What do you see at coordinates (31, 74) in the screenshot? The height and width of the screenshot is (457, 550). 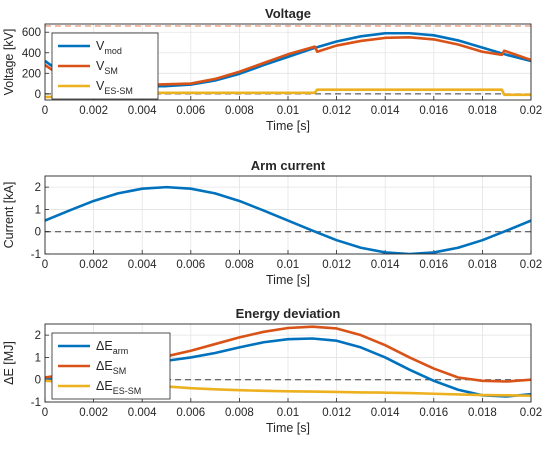 I see `y-tick-label: 200` at bounding box center [31, 74].